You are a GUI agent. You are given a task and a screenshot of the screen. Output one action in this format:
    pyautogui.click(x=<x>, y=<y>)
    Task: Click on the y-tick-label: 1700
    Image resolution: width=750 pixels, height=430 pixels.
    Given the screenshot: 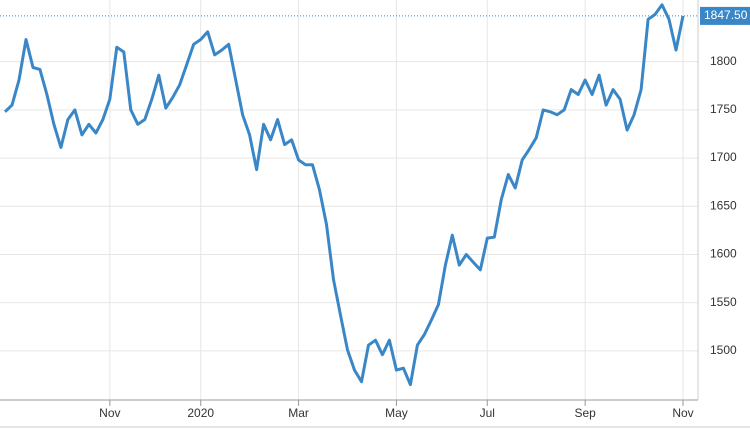 What is the action you would take?
    pyautogui.click(x=723, y=157)
    